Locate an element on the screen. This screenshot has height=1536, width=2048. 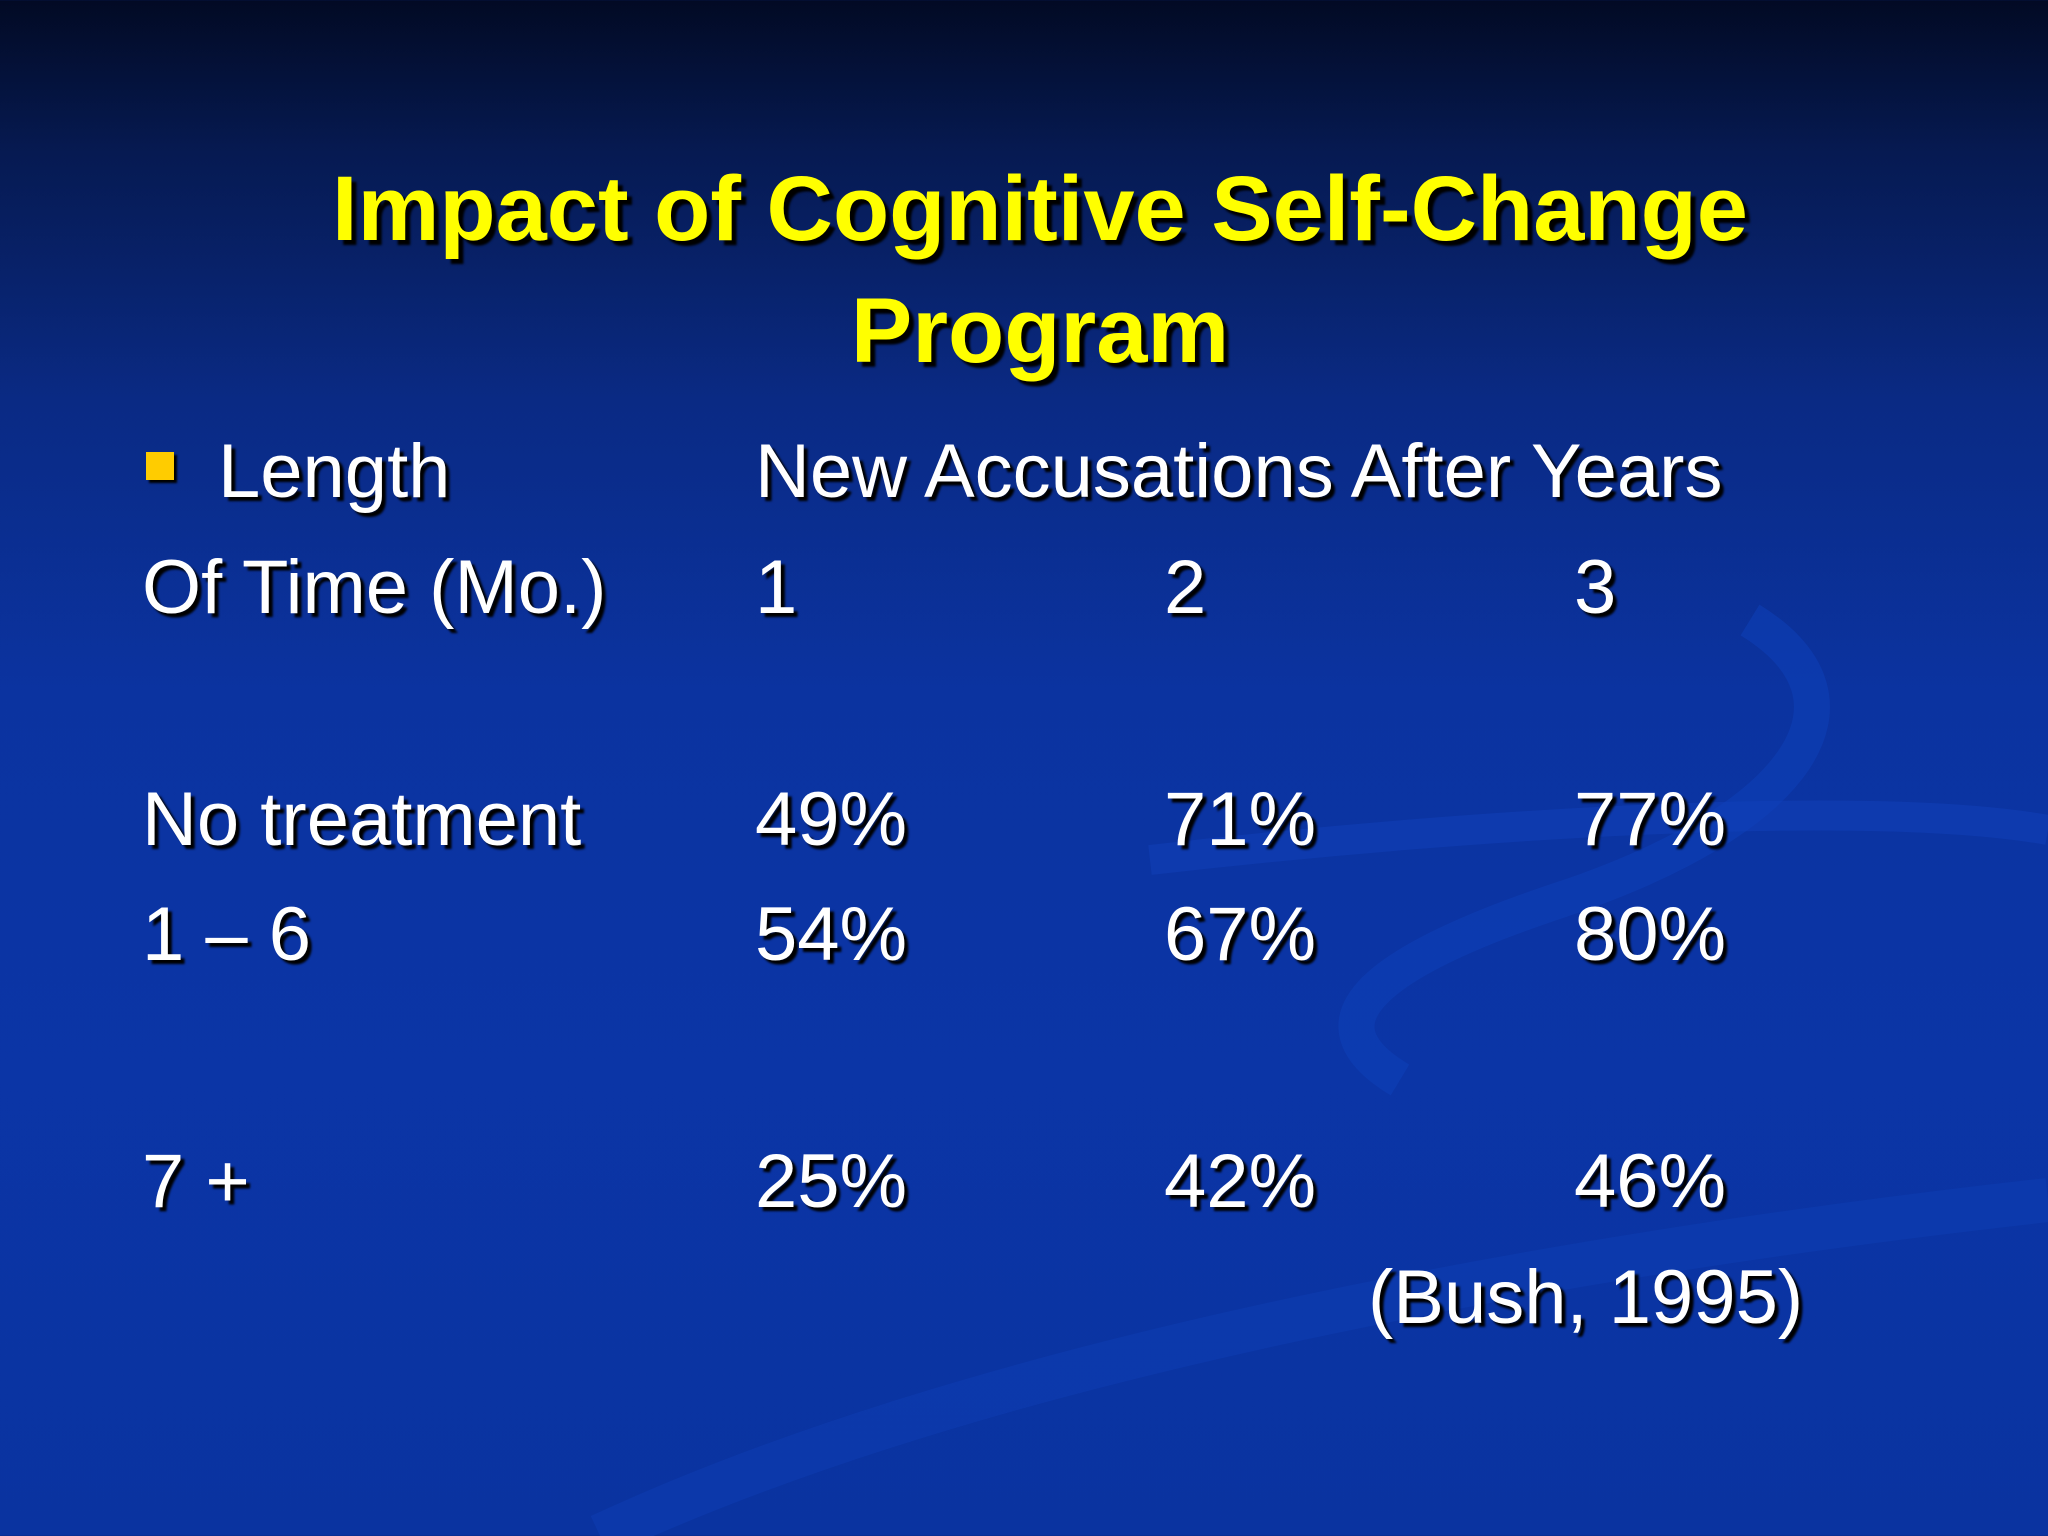
table-cell: 80% is located at coordinates (1650, 934).